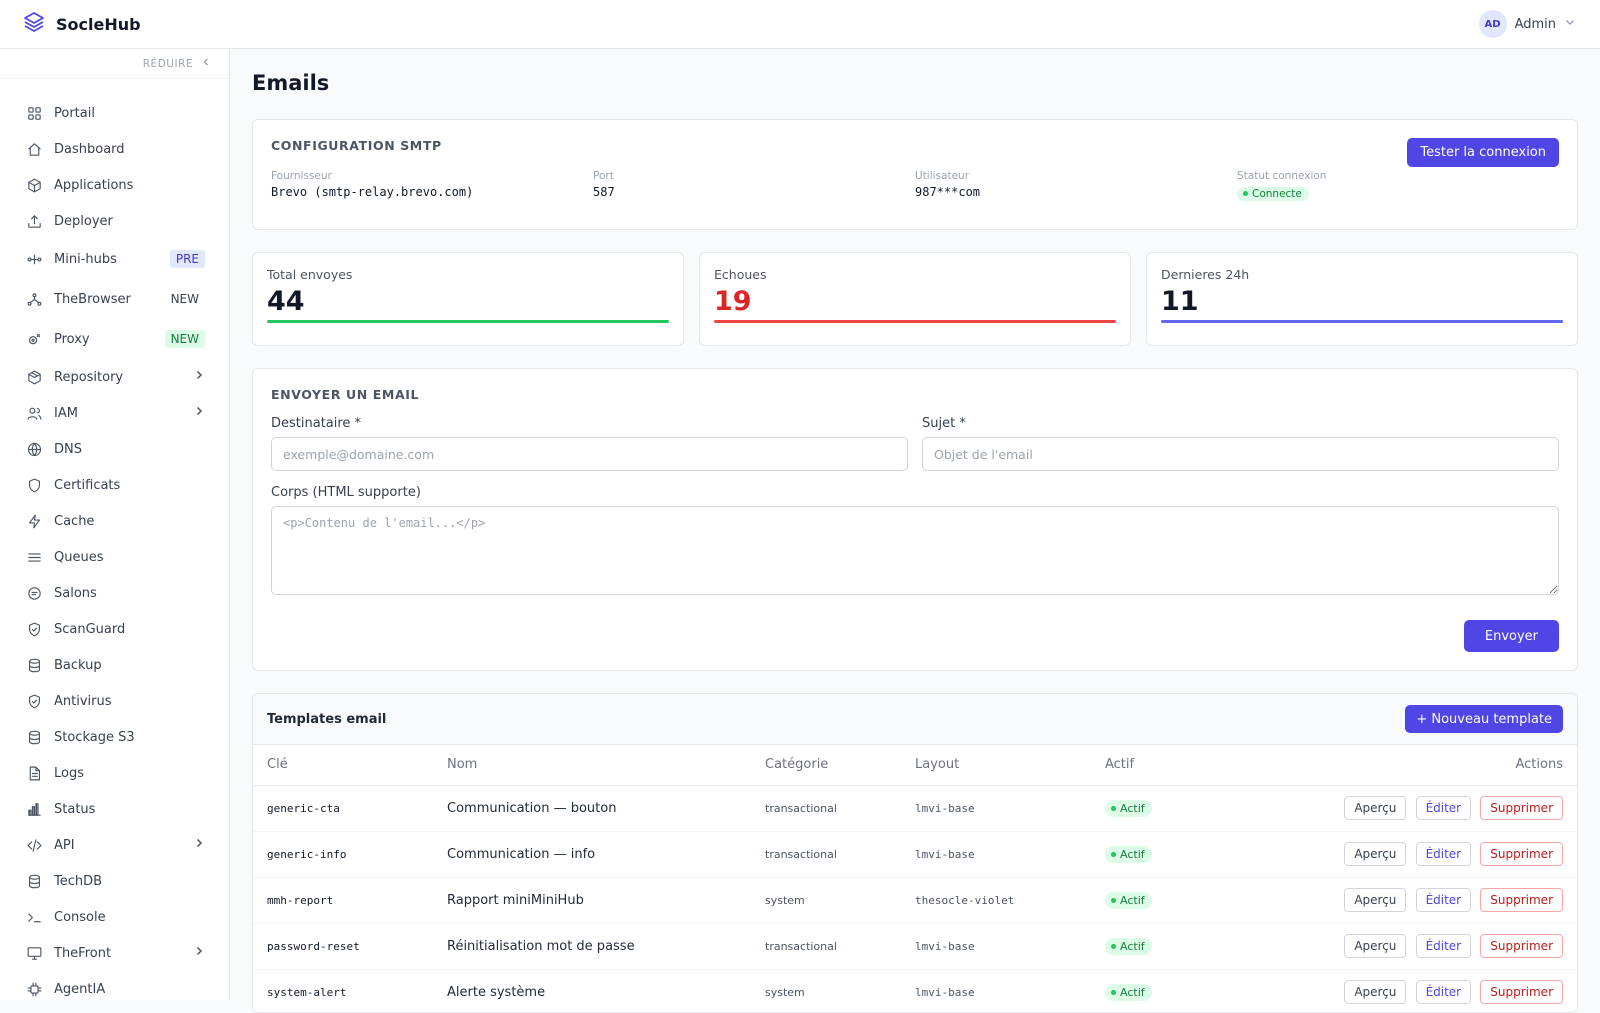  What do you see at coordinates (34, 989) in the screenshot?
I see `cpu-icon` at bounding box center [34, 989].